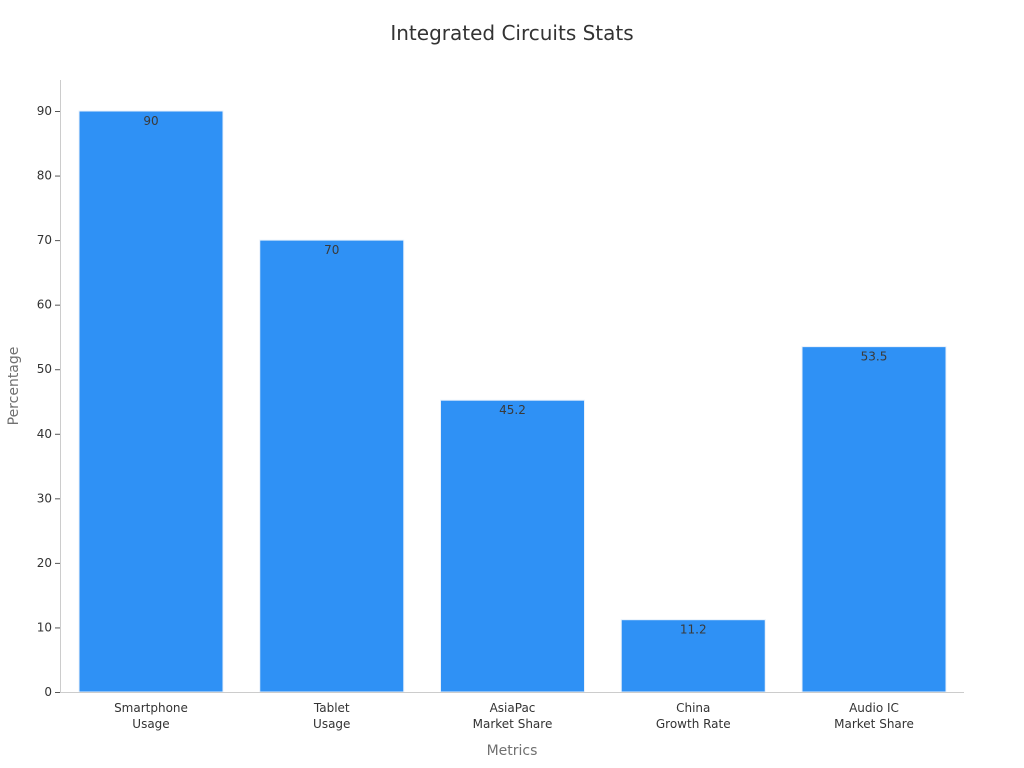 The image size is (1024, 768). Describe the element at coordinates (44, 240) in the screenshot. I see `y-tick-label-7: 70` at that location.